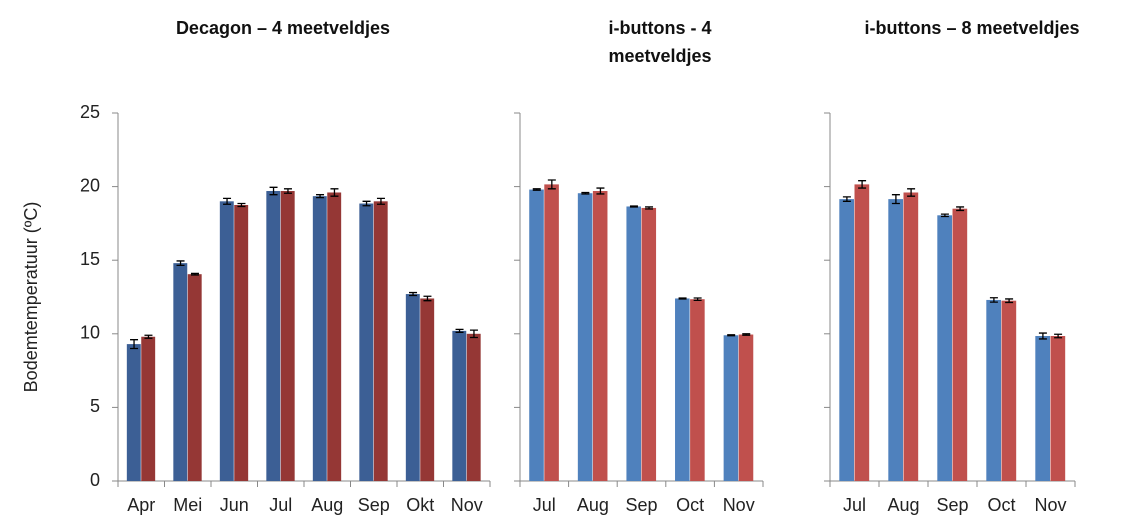  What do you see at coordinates (90, 185) in the screenshot?
I see `y-tick-label: 20` at bounding box center [90, 185].